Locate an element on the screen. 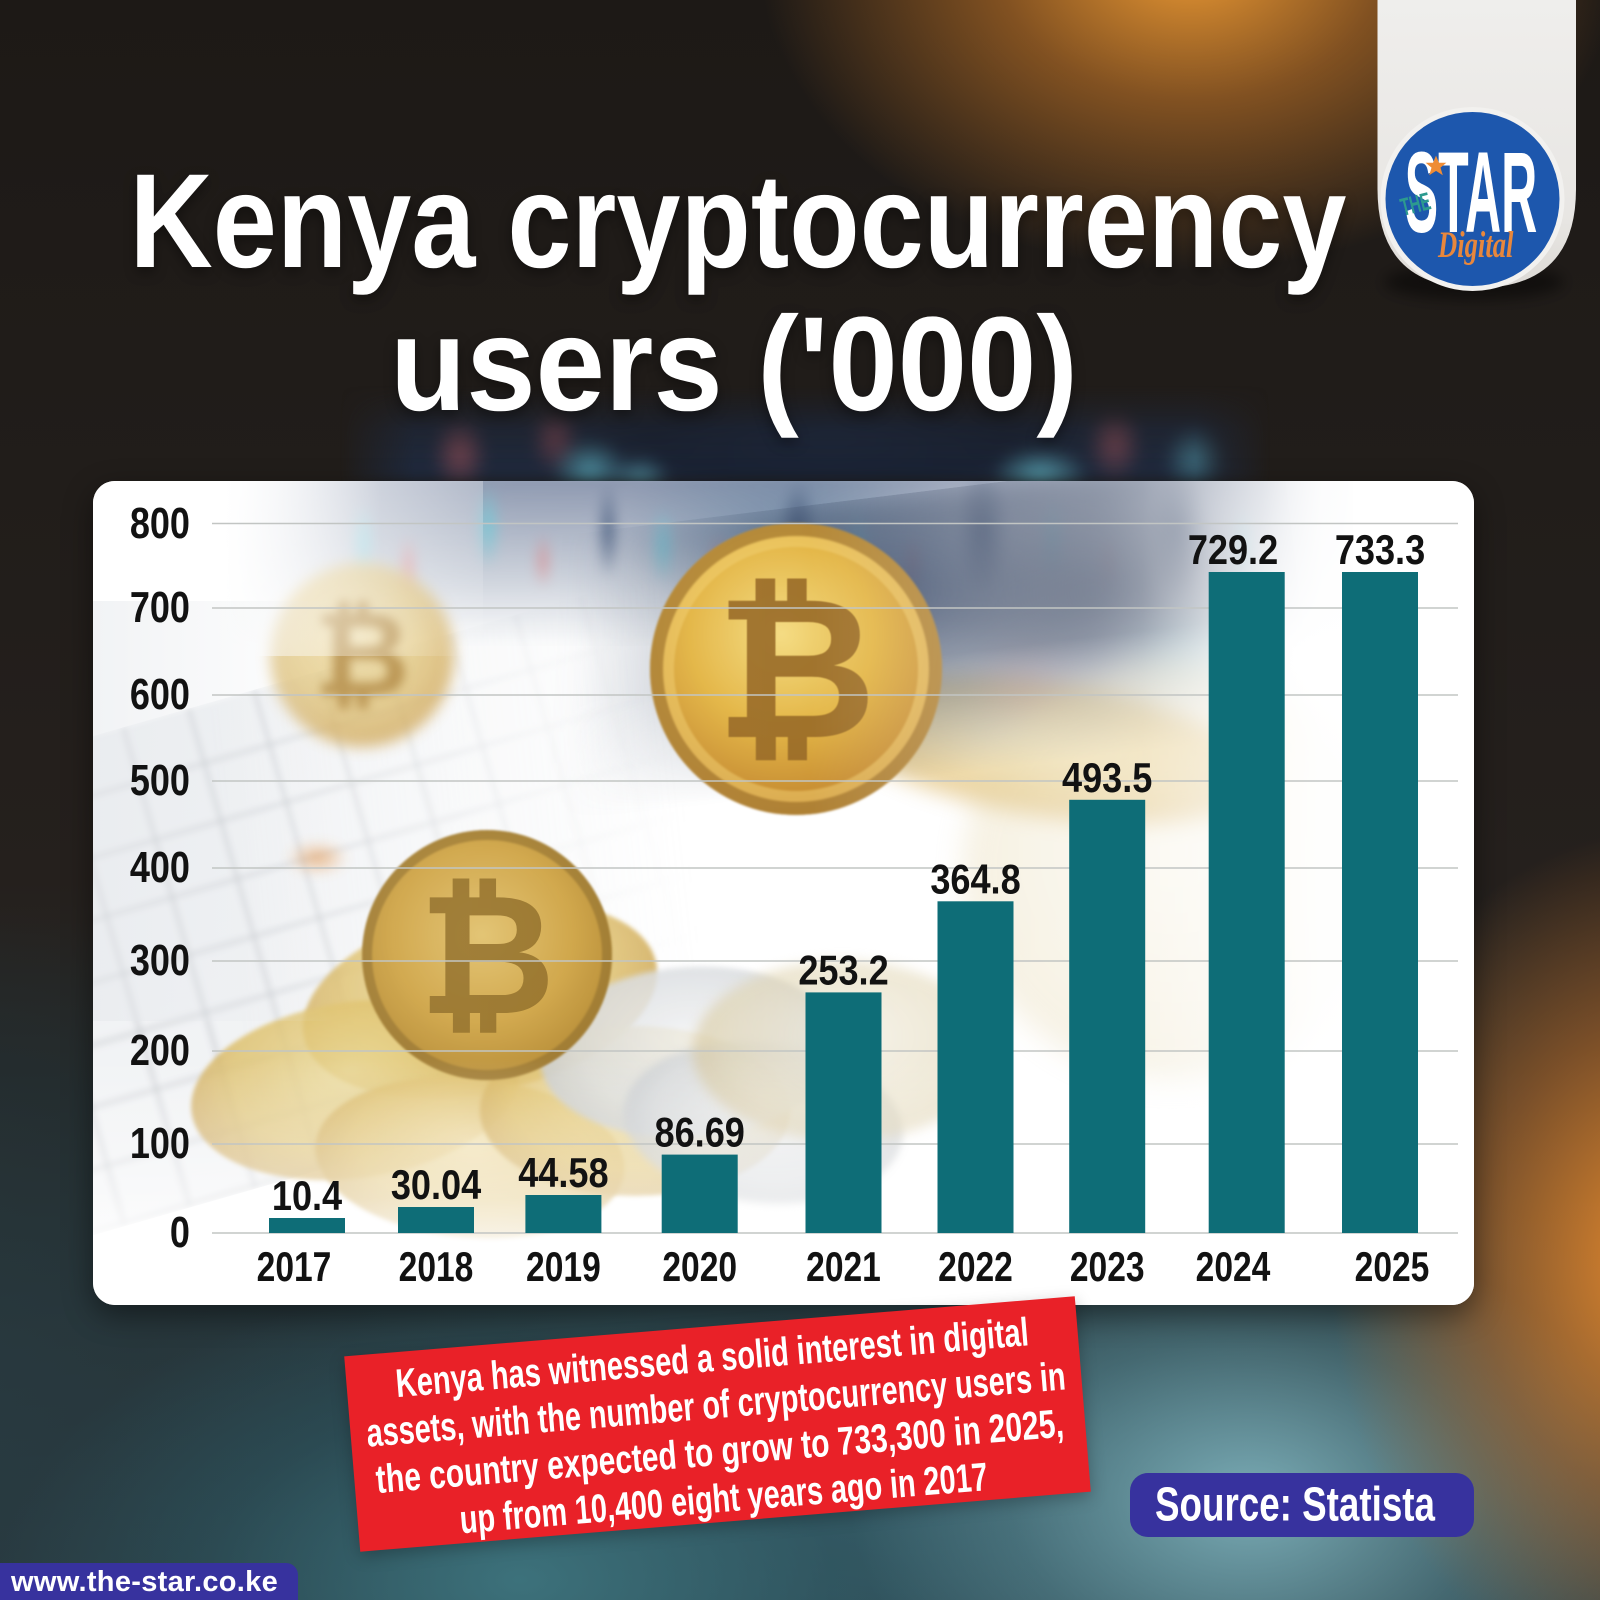 The width and height of the screenshot is (1600, 1600). svg-text: 700 is located at coordinates (160, 607).